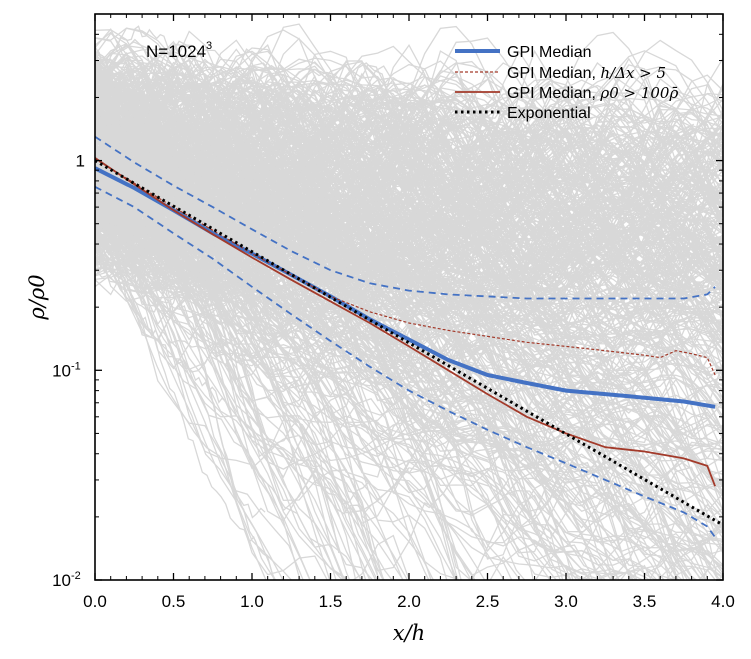  I want to click on legend-label-gpi-median: GPI Median, so click(549, 52).